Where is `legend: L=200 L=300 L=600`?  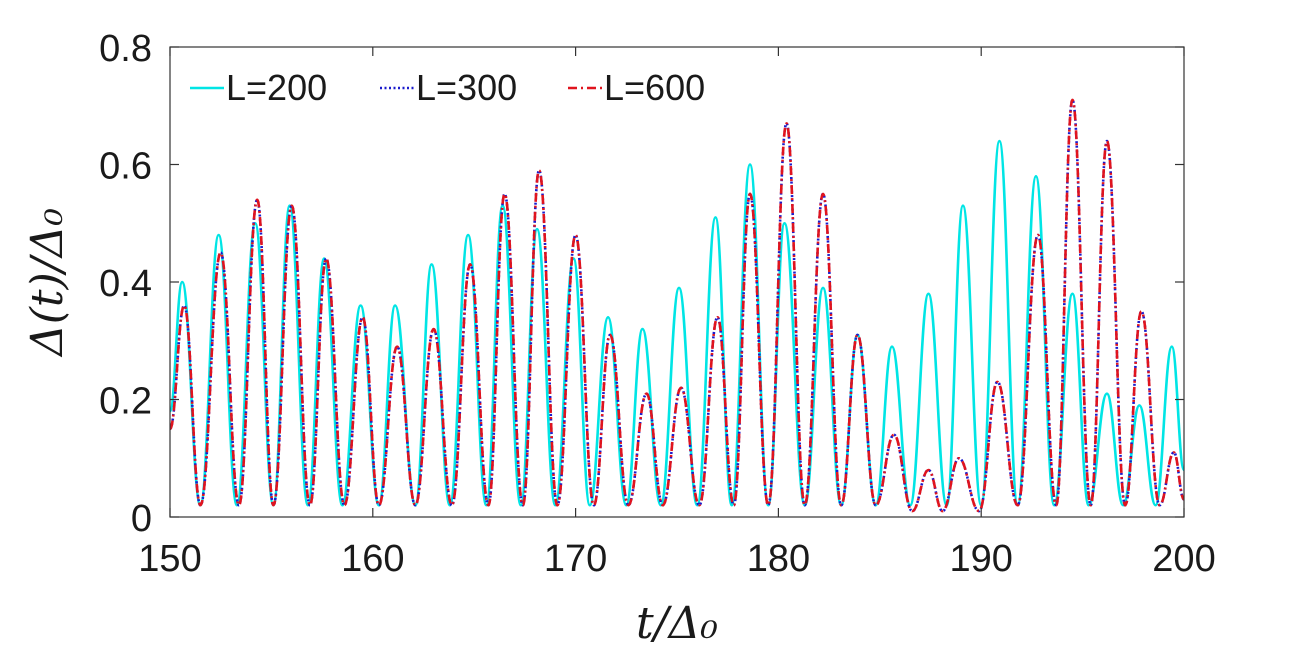 legend: L=200 L=300 L=600 is located at coordinates (447, 87).